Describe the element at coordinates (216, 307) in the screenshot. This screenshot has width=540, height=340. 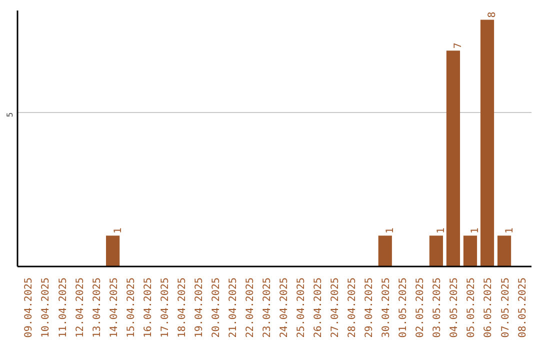
I see `x-tick-label: 20.04.2025` at that location.